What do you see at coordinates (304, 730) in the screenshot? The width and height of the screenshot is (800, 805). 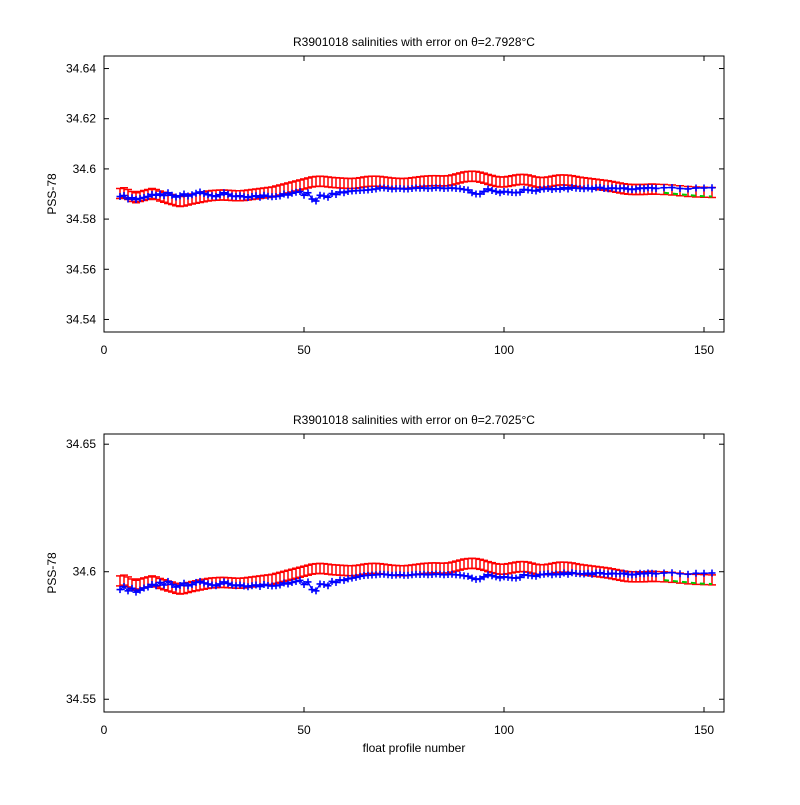 I see `x-tick-label: 50` at bounding box center [304, 730].